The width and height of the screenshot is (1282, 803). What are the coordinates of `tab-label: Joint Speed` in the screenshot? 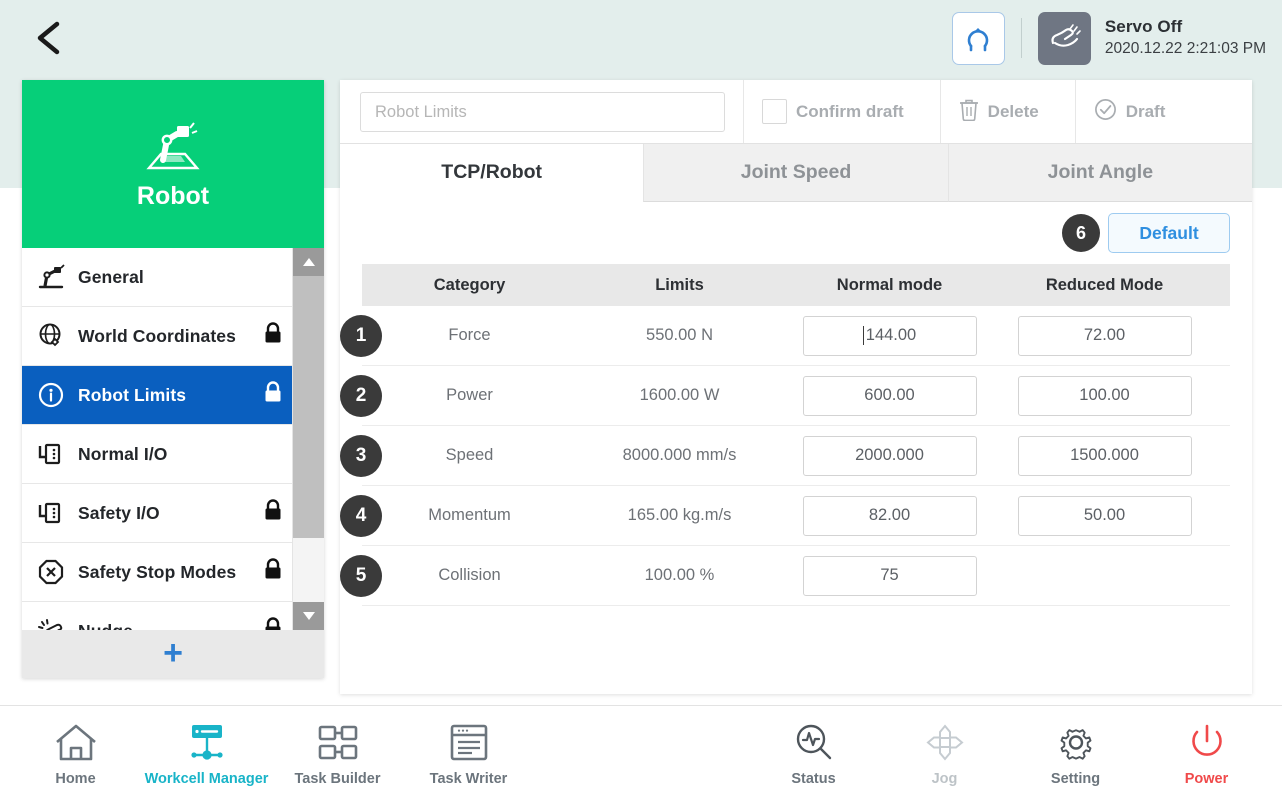 It's located at (796, 172).